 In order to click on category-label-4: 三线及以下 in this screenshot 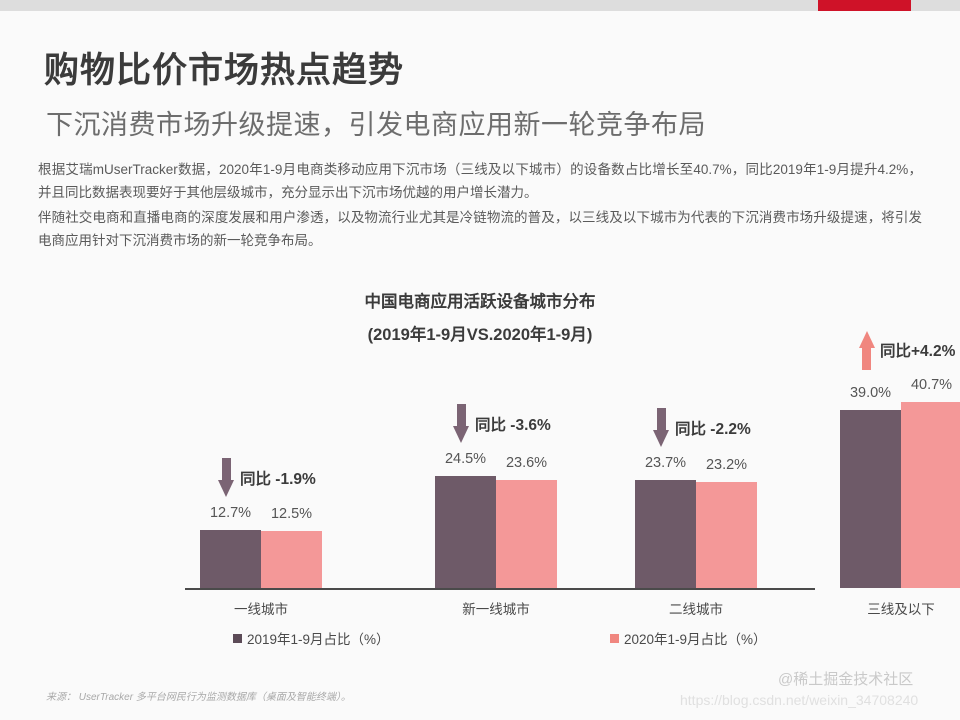, I will do `click(901, 609)`.